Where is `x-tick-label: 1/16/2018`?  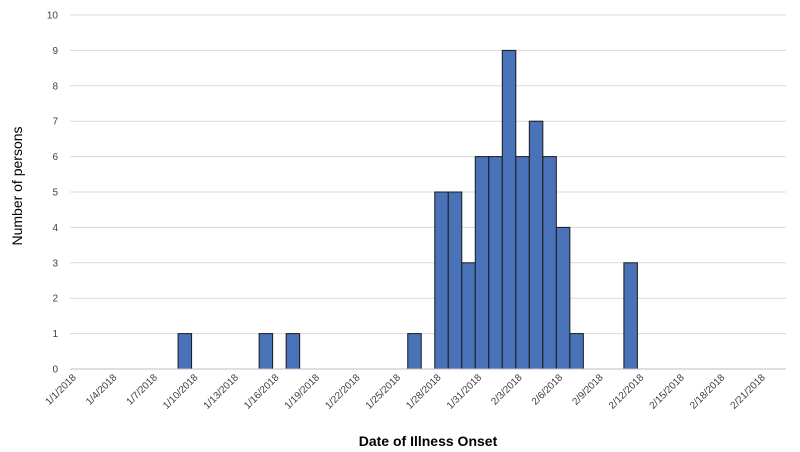
x-tick-label: 1/16/2018 is located at coordinates (262, 392).